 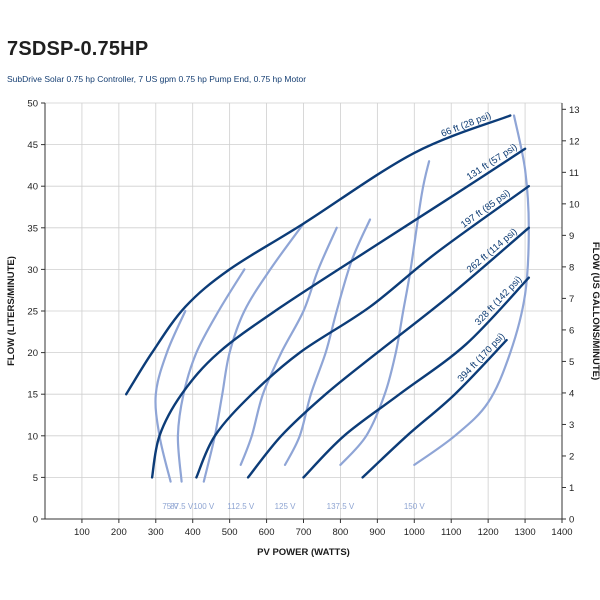 What do you see at coordinates (182, 506) in the screenshot?
I see `voltage-label: 87.5 V` at bounding box center [182, 506].